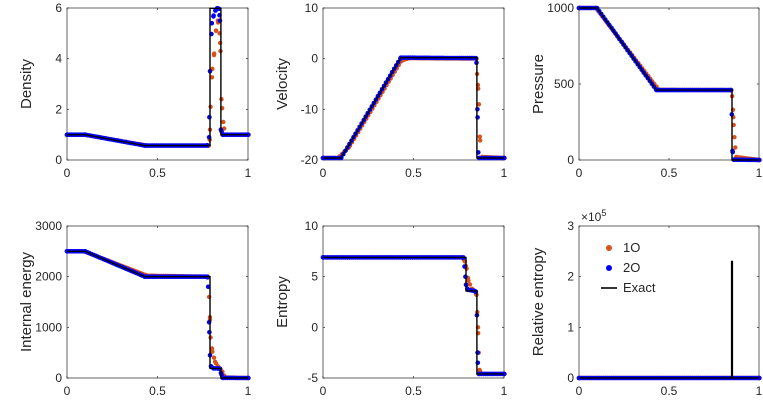  What do you see at coordinates (639, 287) in the screenshot?
I see `legend-label: Exact` at bounding box center [639, 287].